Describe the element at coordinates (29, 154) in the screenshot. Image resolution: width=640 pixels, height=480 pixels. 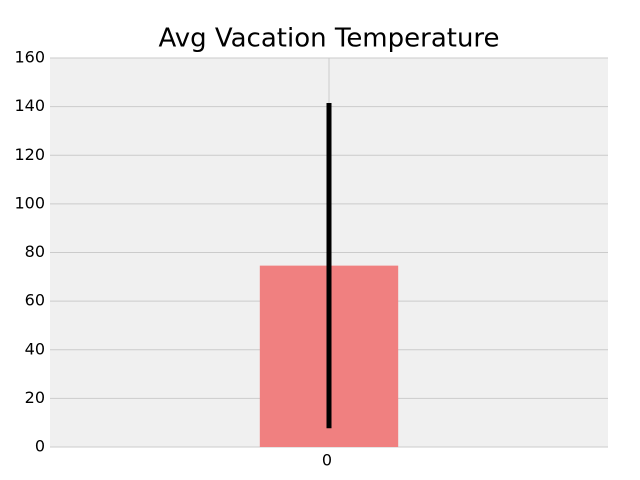
I see `y-tick-label: 120` at that location.